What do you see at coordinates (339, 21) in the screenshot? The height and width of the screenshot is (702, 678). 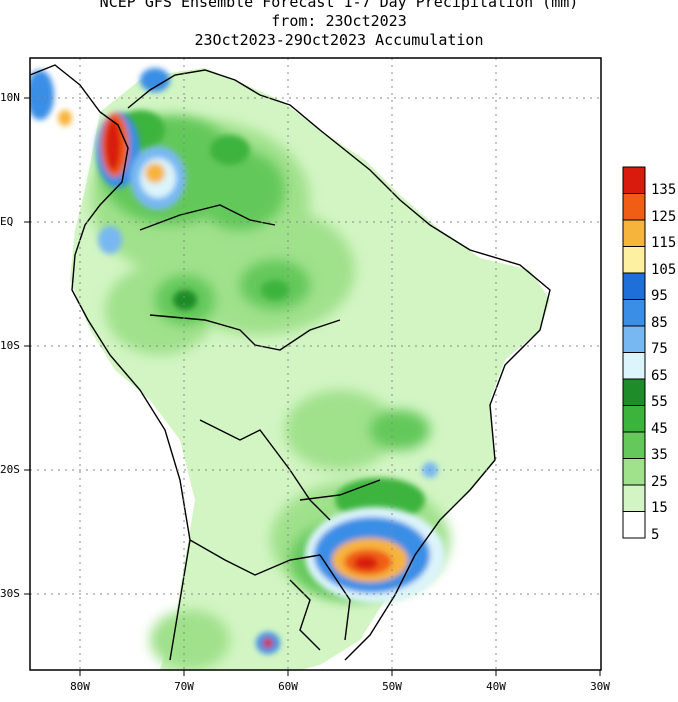 I see `forecast-start-date: from: 23Oct2023` at bounding box center [339, 21].